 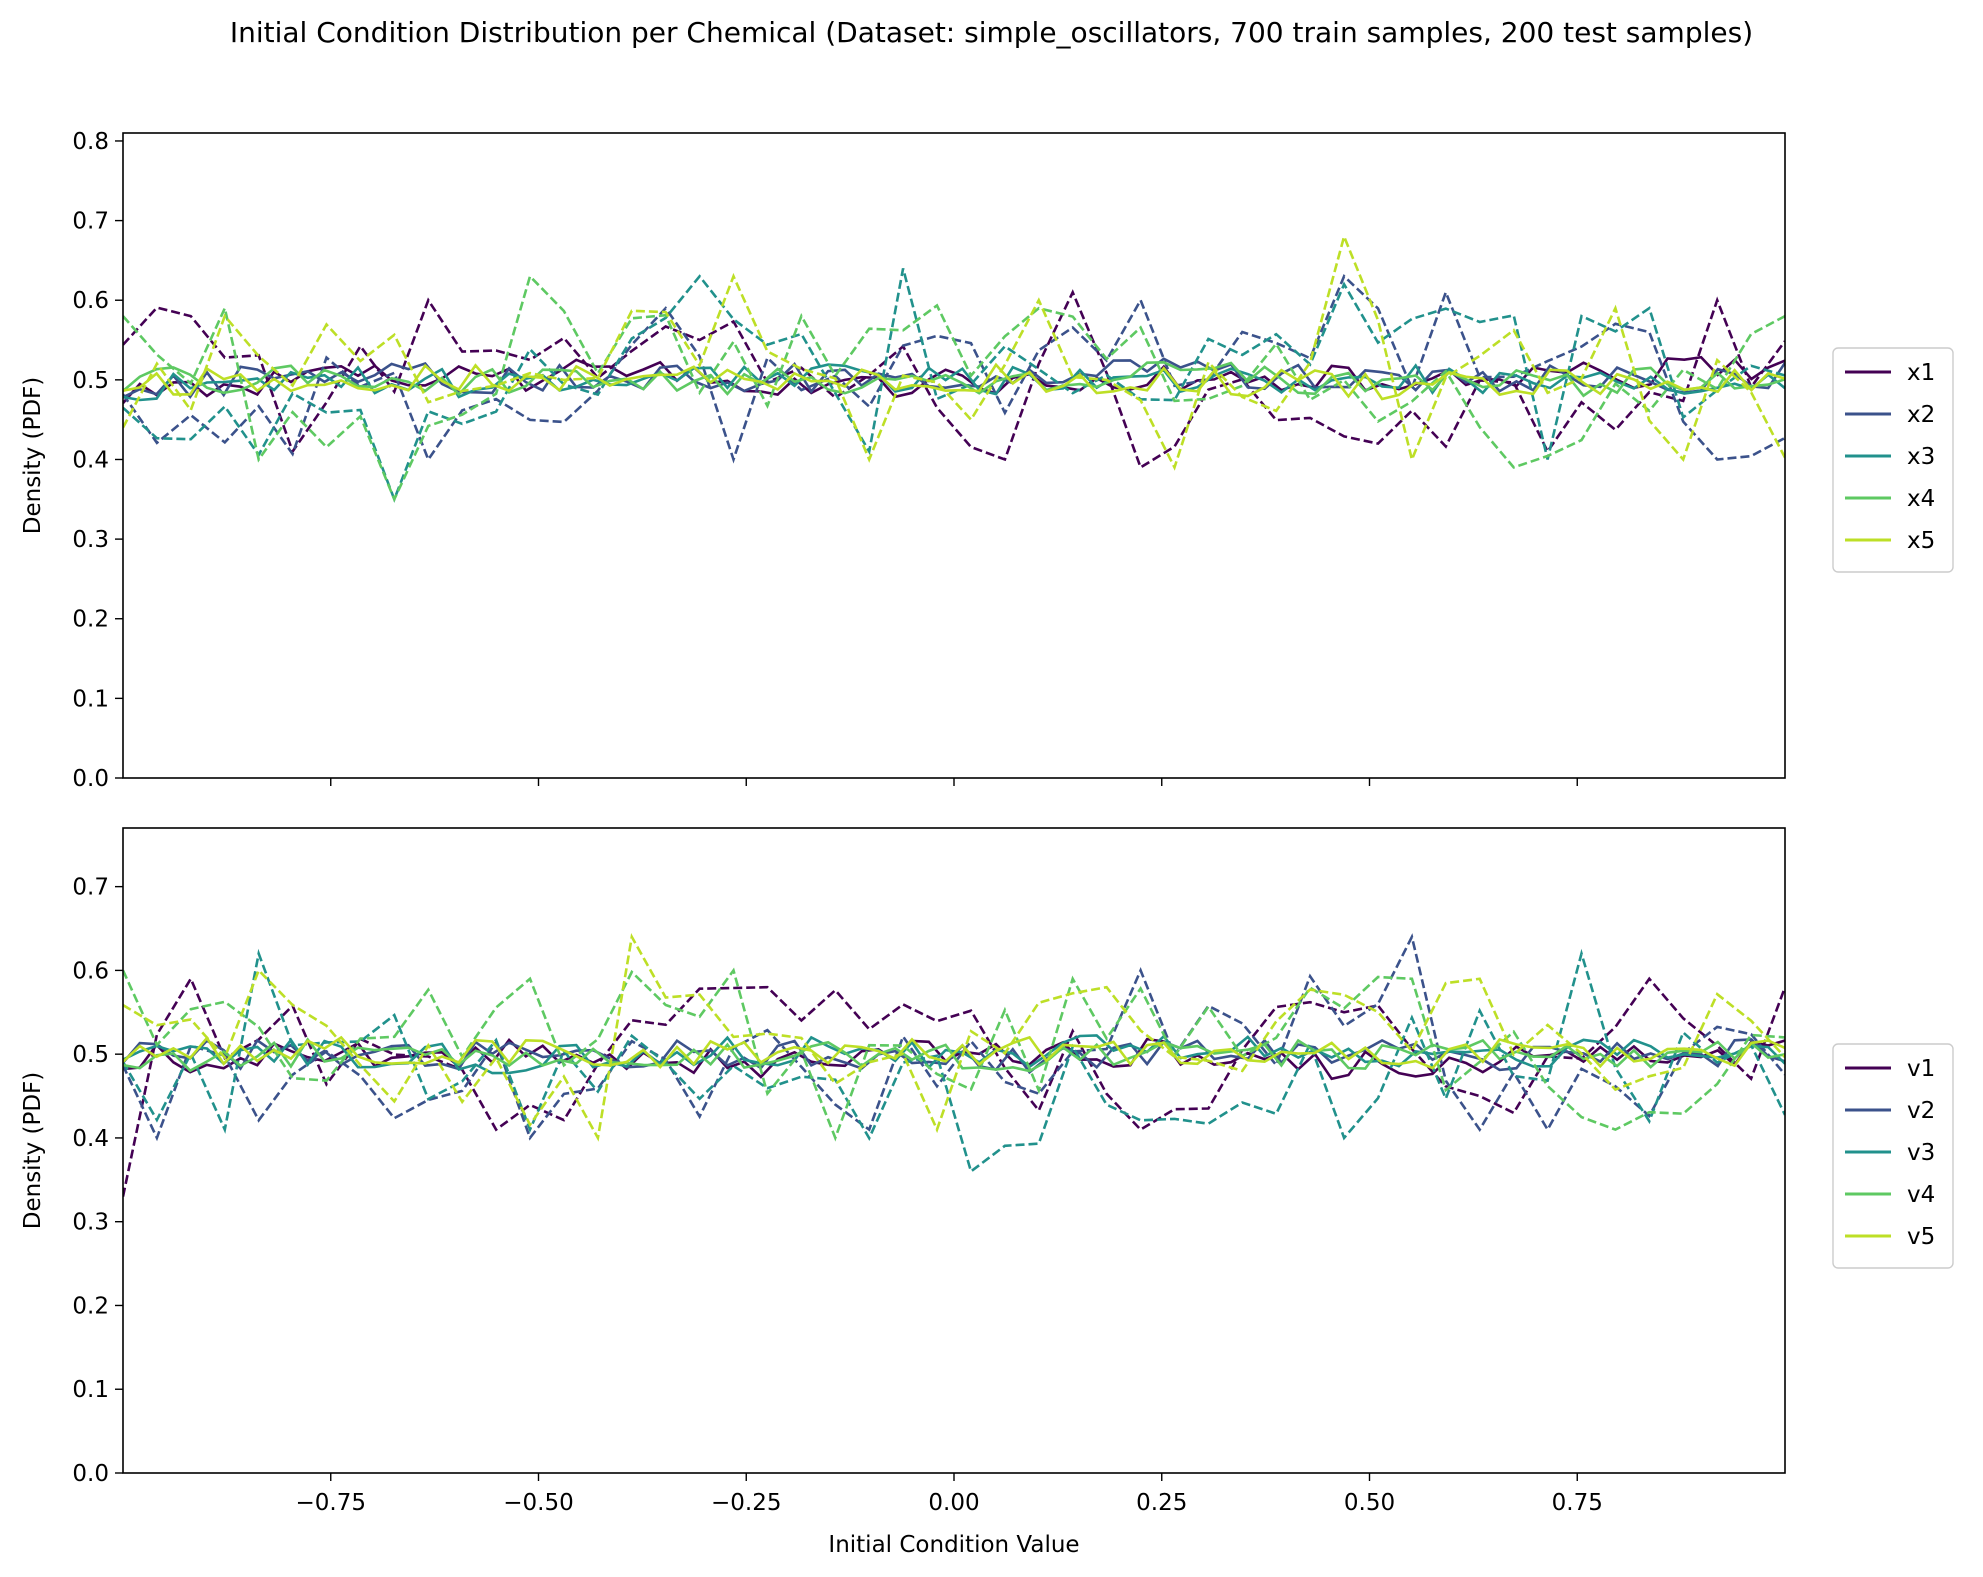 I want to click on series-v4-test-line, so click(x=954, y=1054).